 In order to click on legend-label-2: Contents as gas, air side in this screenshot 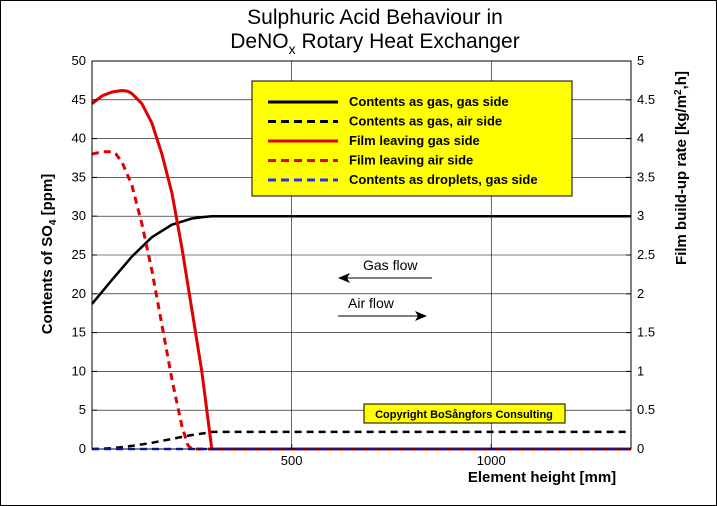, I will do `click(425, 121)`.